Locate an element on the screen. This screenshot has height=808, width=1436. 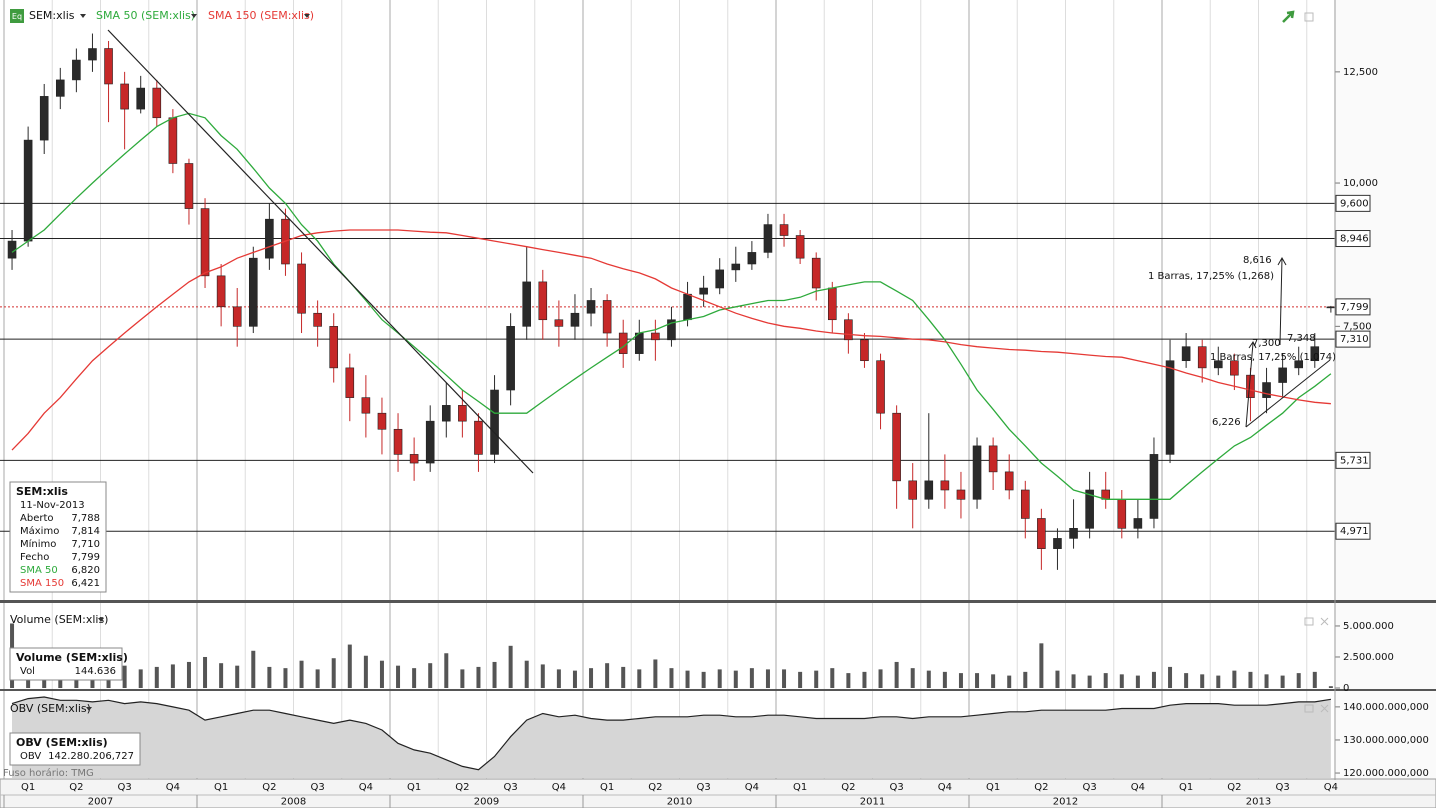
y-tick-label: 130.000.000,000 is located at coordinates (1386, 740).